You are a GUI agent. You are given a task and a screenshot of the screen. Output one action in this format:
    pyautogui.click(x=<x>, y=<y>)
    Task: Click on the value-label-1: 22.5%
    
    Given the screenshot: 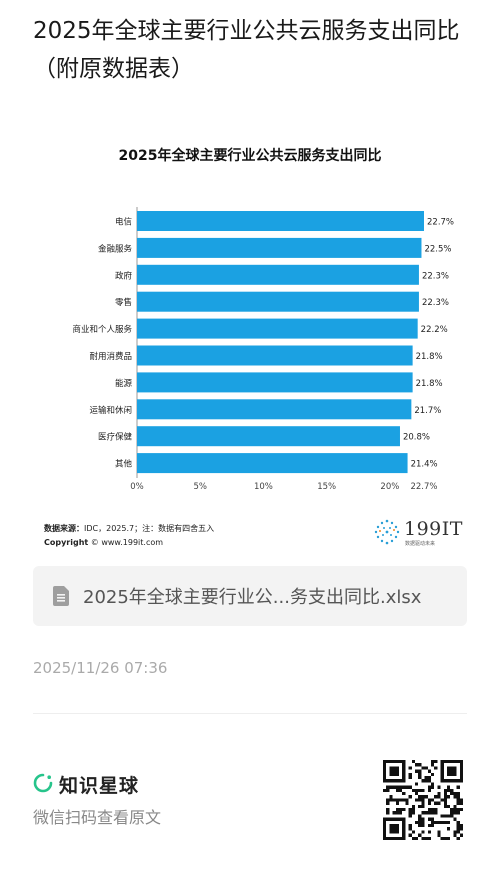 What is the action you would take?
    pyautogui.click(x=437, y=249)
    